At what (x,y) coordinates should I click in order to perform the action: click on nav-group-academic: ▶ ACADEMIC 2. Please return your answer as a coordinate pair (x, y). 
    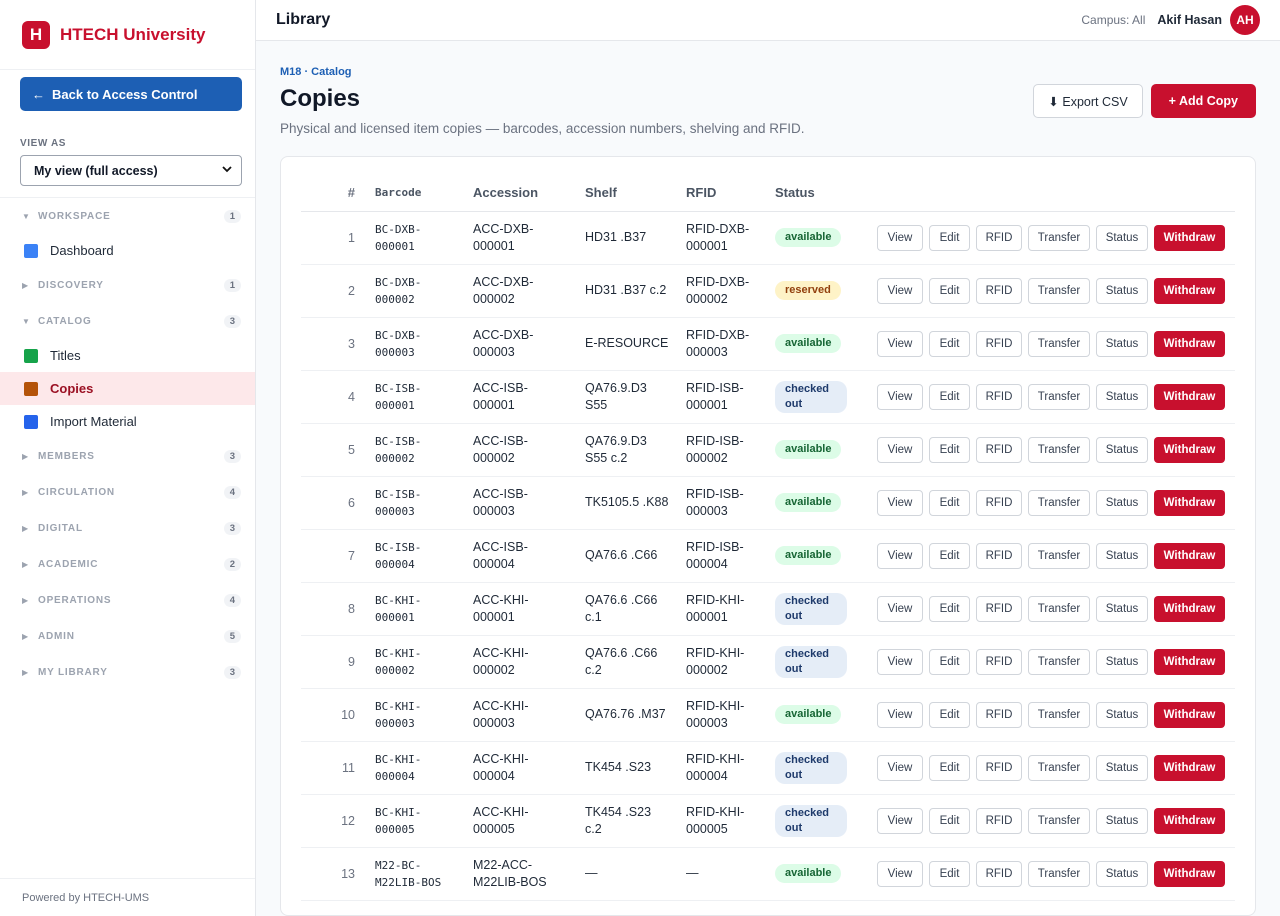
    Looking at the image, I should click on (127, 564).